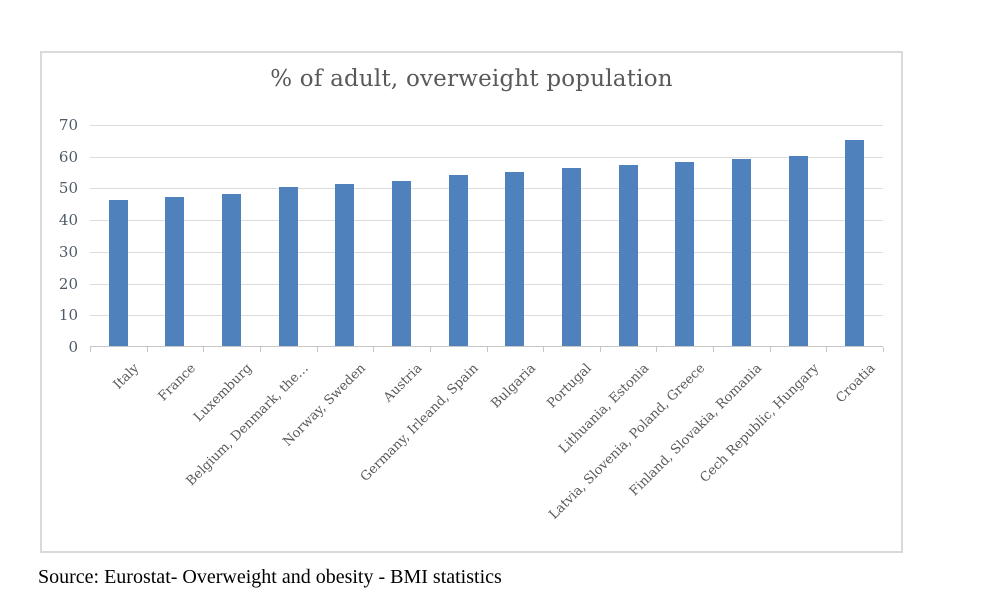 The height and width of the screenshot is (614, 999). I want to click on y-tick-label: 10, so click(68, 315).